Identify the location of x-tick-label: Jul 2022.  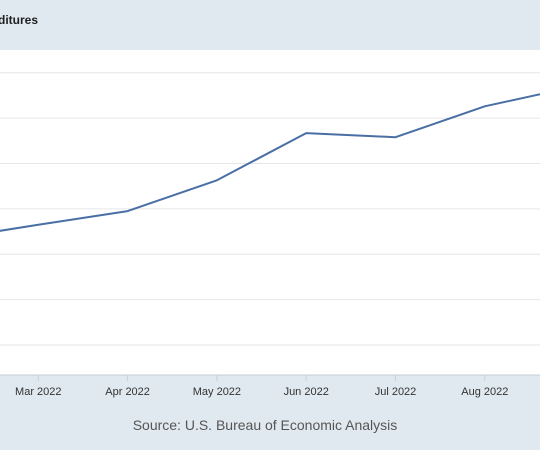
(396, 392).